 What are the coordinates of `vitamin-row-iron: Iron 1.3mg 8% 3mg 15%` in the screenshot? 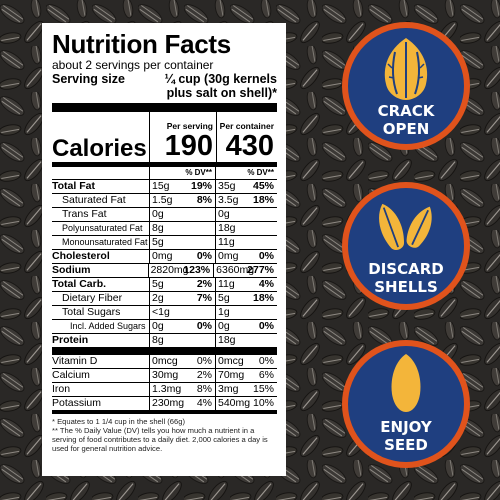 It's located at (164, 390).